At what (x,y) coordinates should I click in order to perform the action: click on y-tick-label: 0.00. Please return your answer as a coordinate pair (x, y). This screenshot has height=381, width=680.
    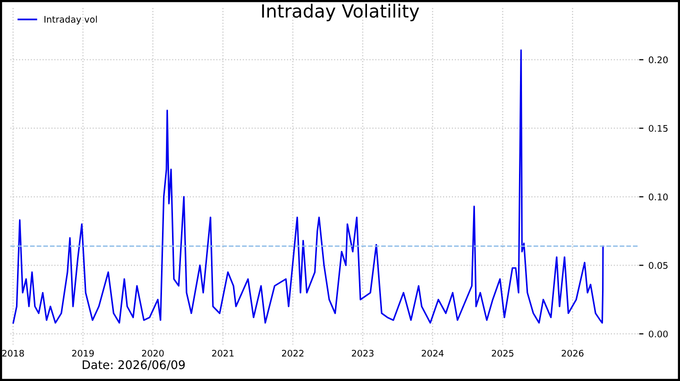
    Looking at the image, I should click on (658, 334).